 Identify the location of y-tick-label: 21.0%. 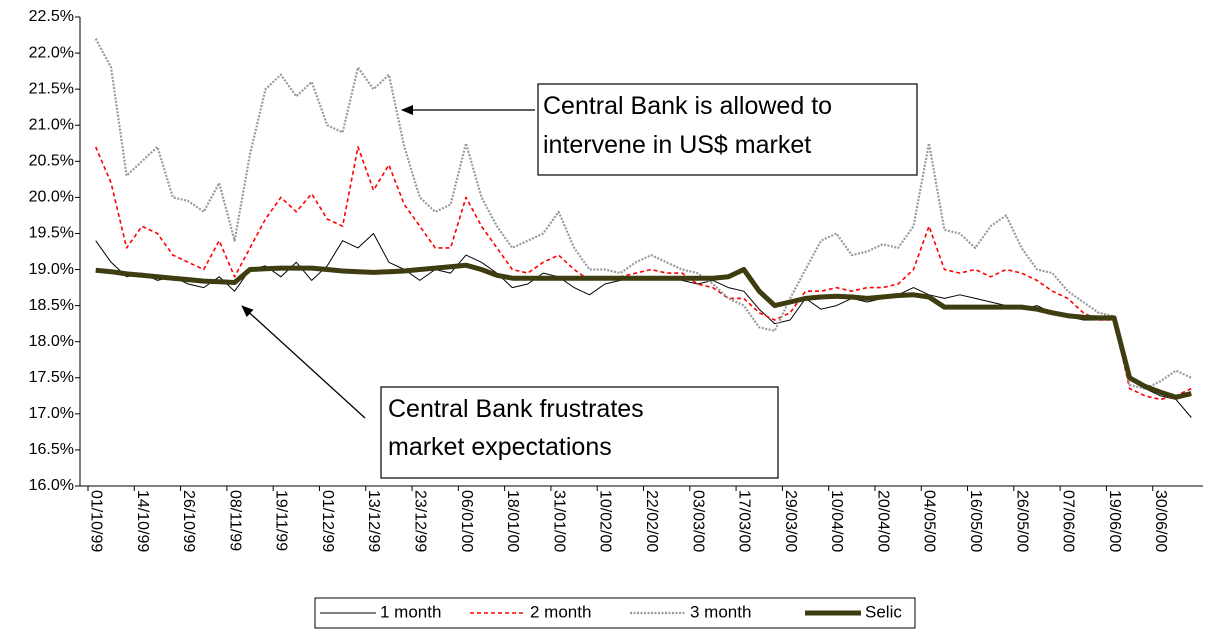
(51, 124).